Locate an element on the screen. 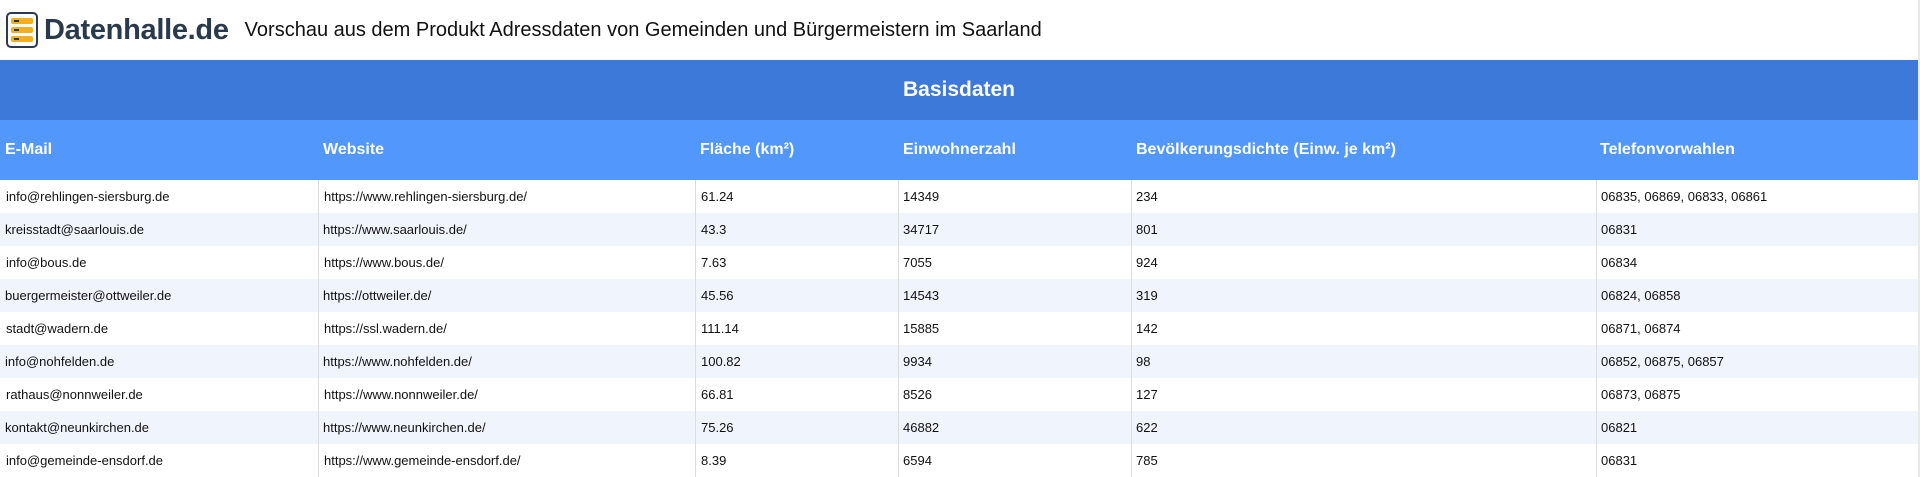 Image resolution: width=1920 pixels, height=477 pixels. cell-website: https://www.rehlingen-siersburg.de/ is located at coordinates (426, 196).